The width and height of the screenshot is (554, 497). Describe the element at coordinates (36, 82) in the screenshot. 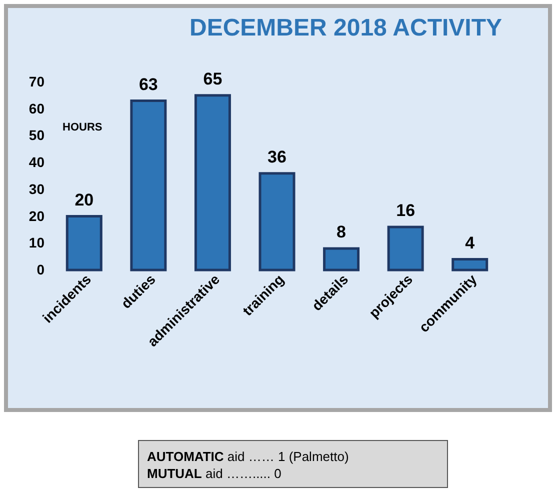

I see `y-tick-label: 70` at that location.